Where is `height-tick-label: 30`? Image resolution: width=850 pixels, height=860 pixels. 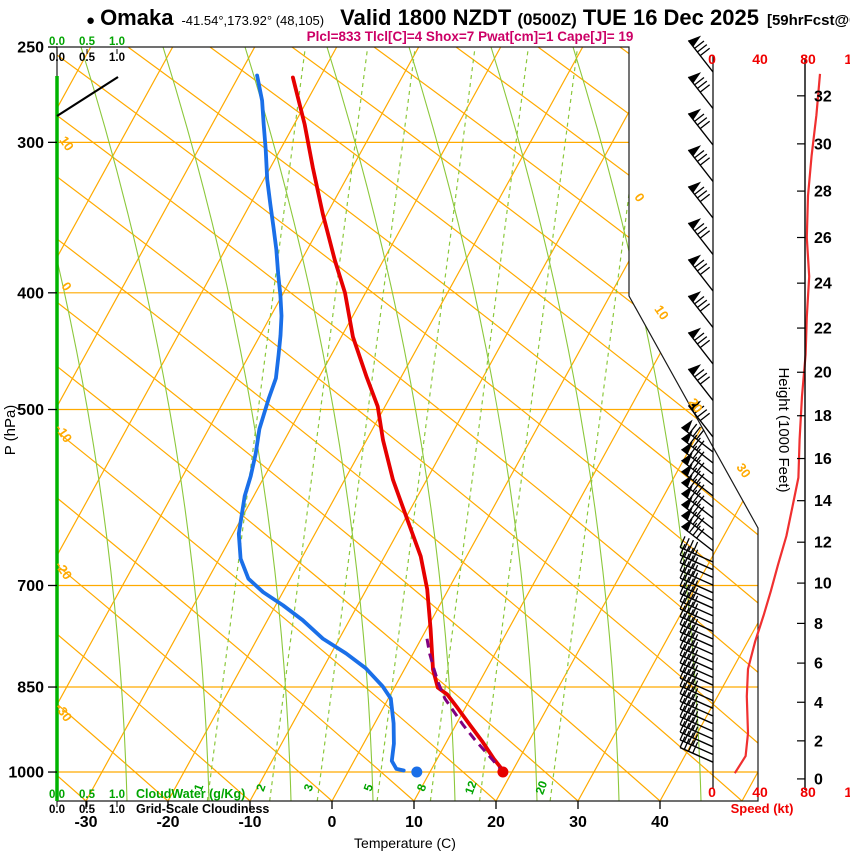 height-tick-label: 30 is located at coordinates (823, 144).